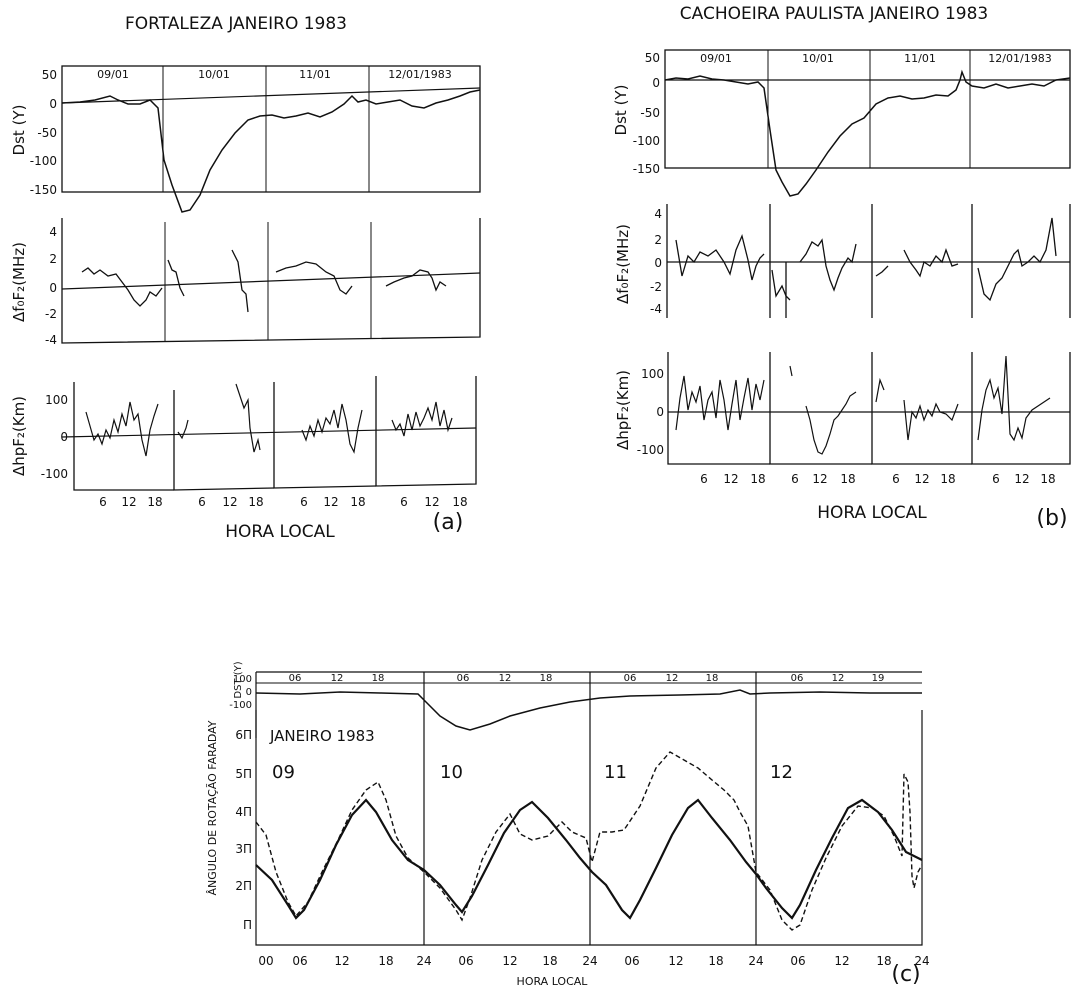 Image resolution: width=1083 pixels, height=996 pixels. Describe the element at coordinates (240, 705) in the screenshot. I see `panel-c-dst-tick-m100: -100` at that location.